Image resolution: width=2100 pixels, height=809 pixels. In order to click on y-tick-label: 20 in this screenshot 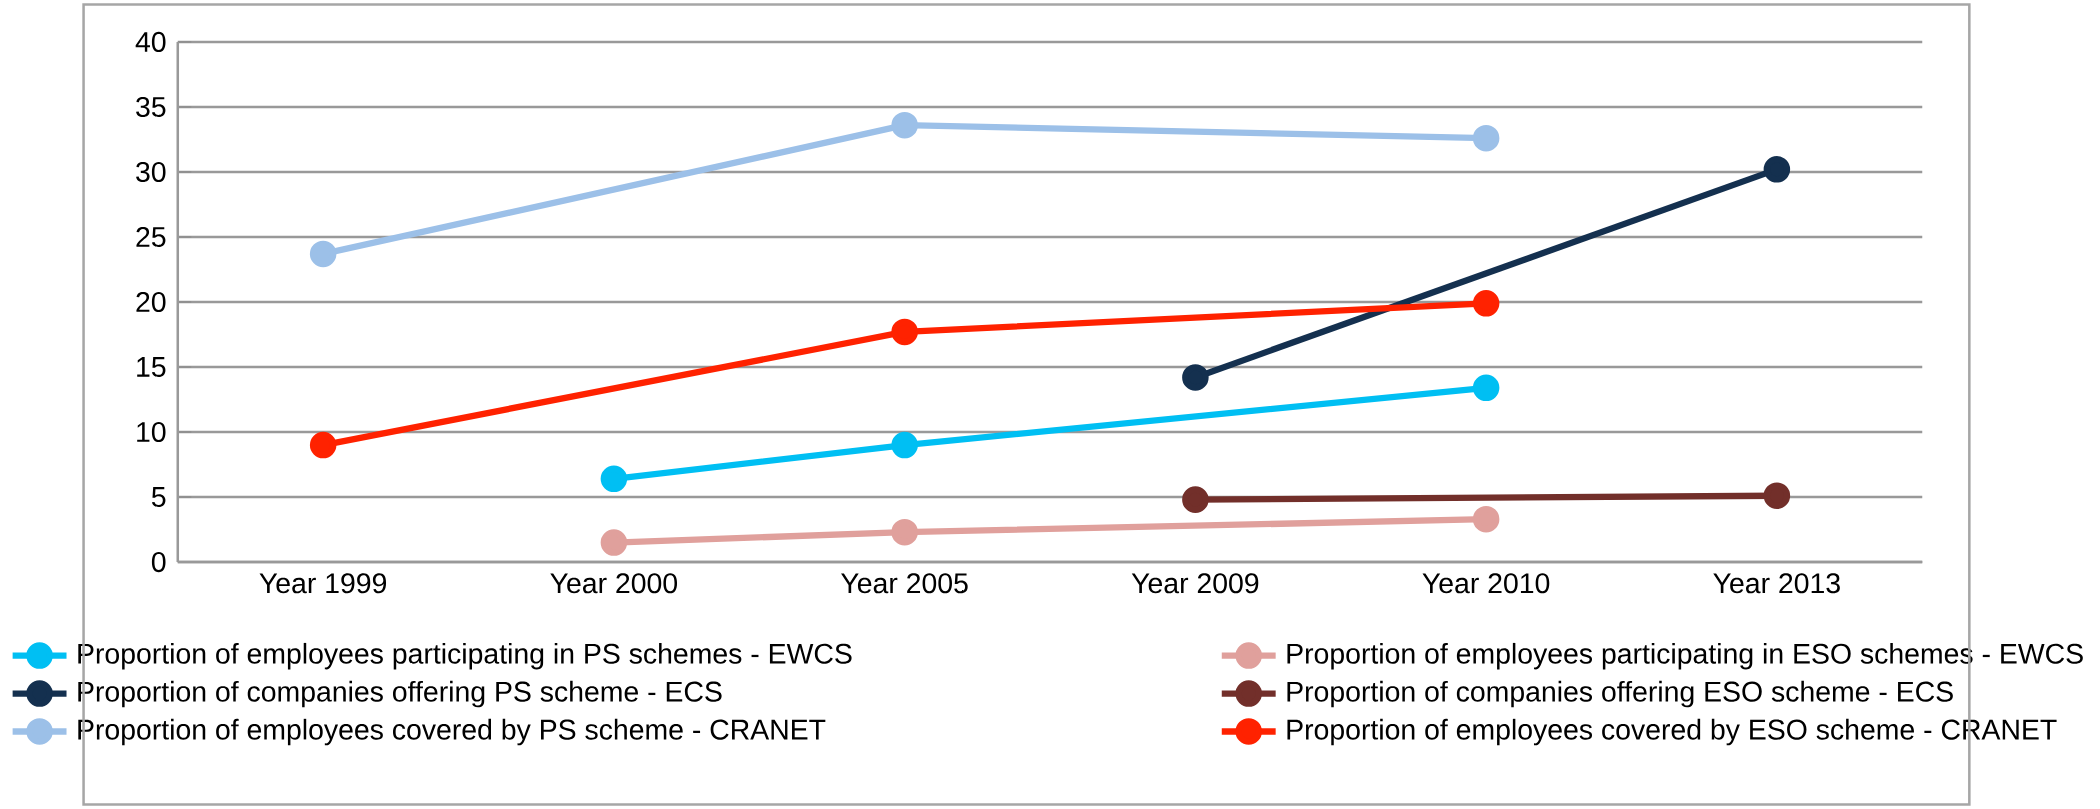, I will do `click(151, 302)`.